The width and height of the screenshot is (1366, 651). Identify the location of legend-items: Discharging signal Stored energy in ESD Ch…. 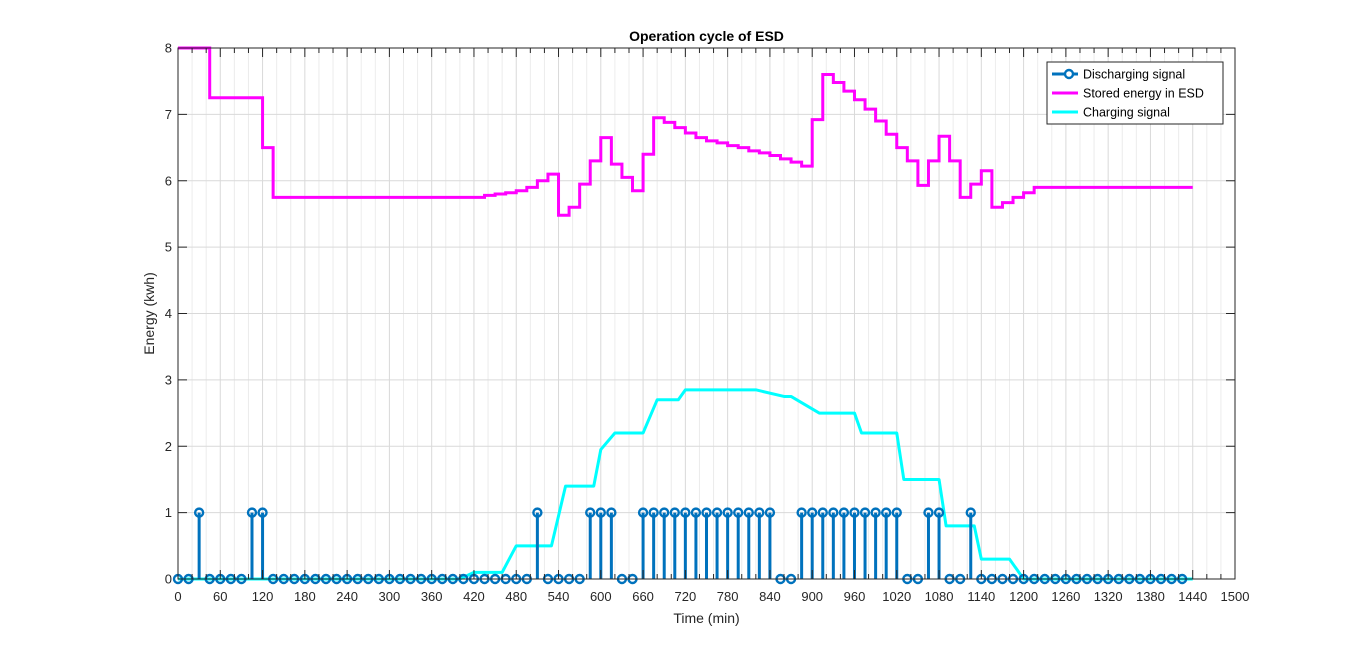
(1128, 94).